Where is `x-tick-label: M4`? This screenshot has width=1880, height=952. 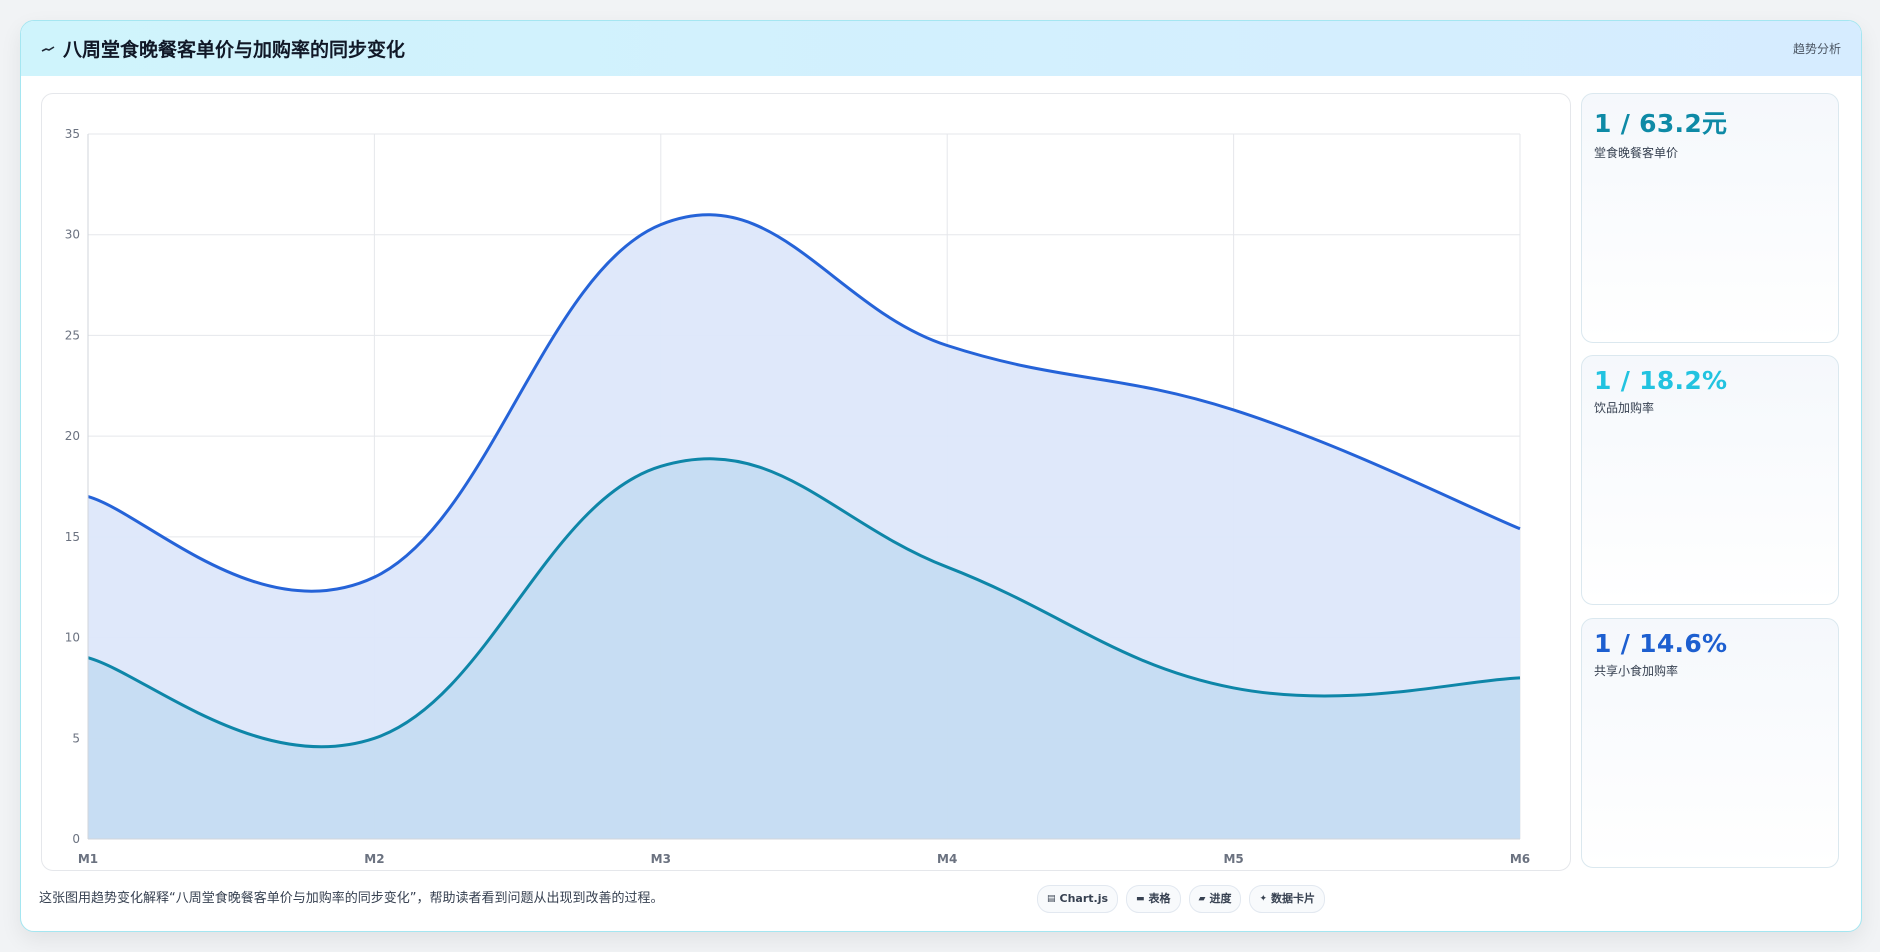 x-tick-label: M4 is located at coordinates (947, 859).